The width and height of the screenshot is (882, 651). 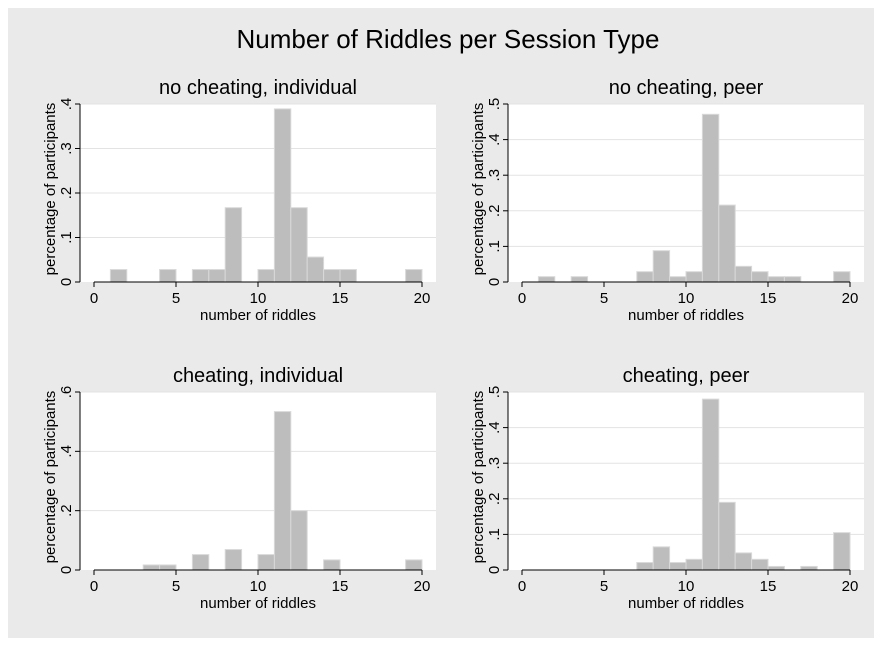 What do you see at coordinates (686, 193) in the screenshot?
I see `panel-2-plot-area` at bounding box center [686, 193].